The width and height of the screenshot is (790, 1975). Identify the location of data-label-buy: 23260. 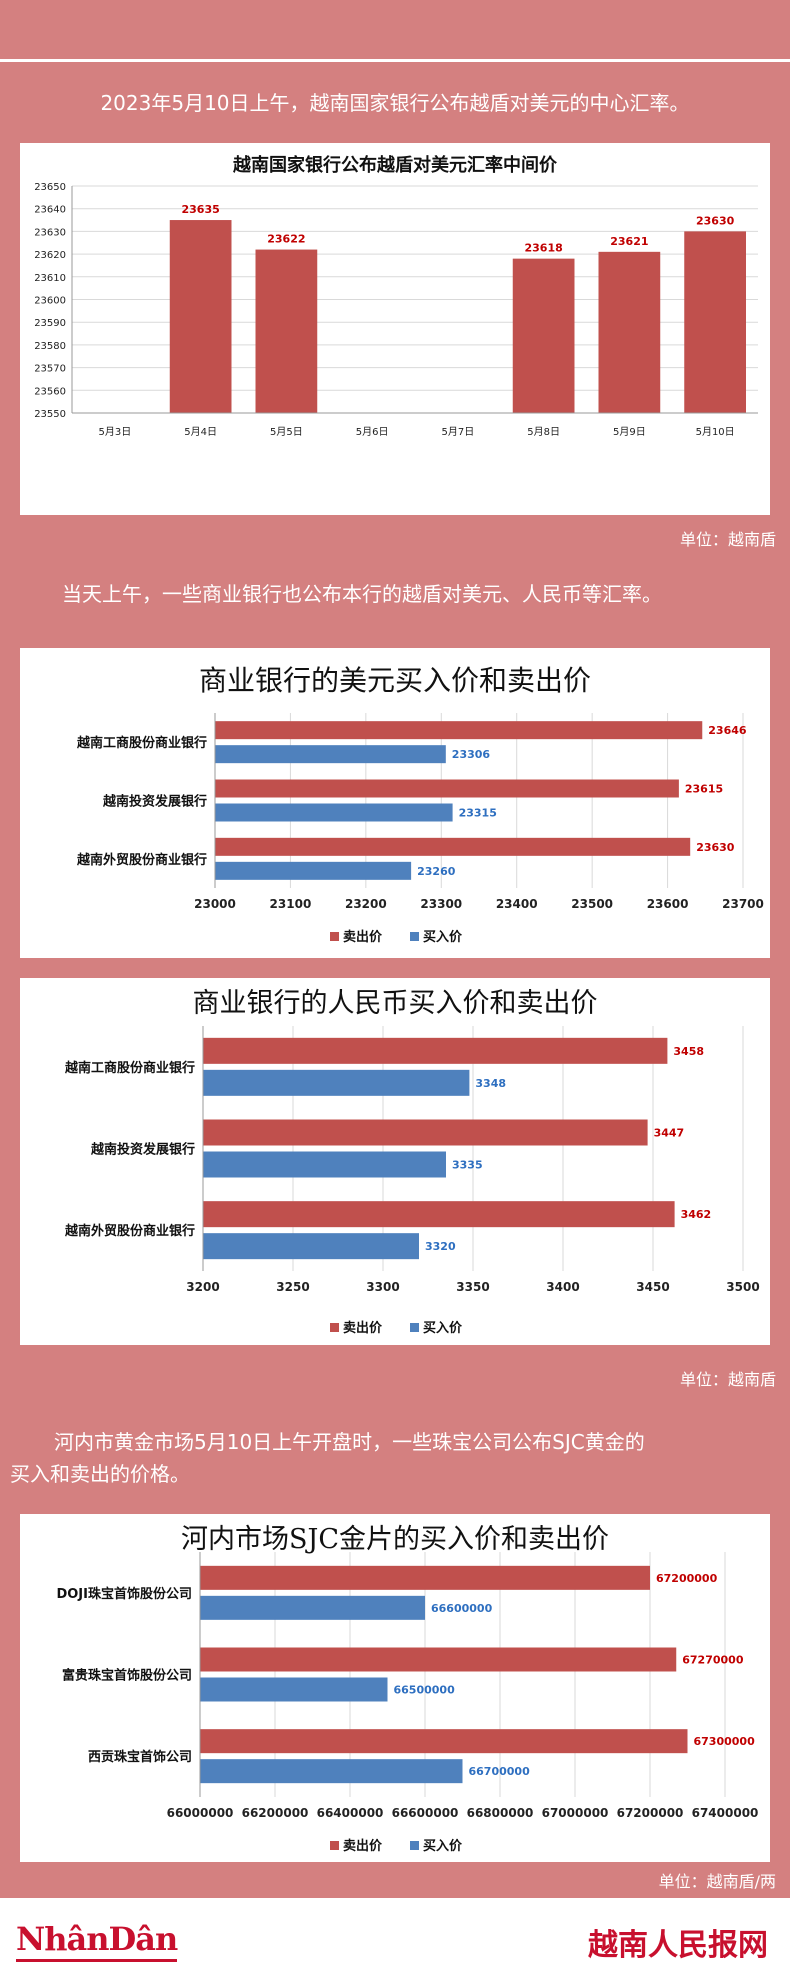
(436, 871).